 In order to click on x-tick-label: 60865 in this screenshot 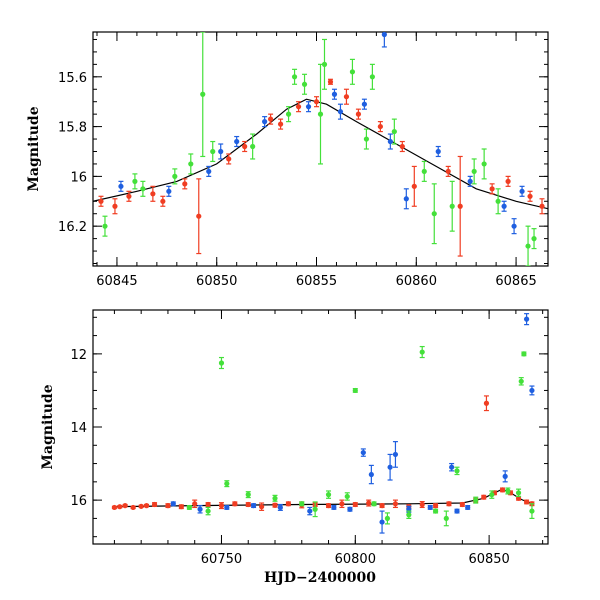, I will do `click(515, 281)`.